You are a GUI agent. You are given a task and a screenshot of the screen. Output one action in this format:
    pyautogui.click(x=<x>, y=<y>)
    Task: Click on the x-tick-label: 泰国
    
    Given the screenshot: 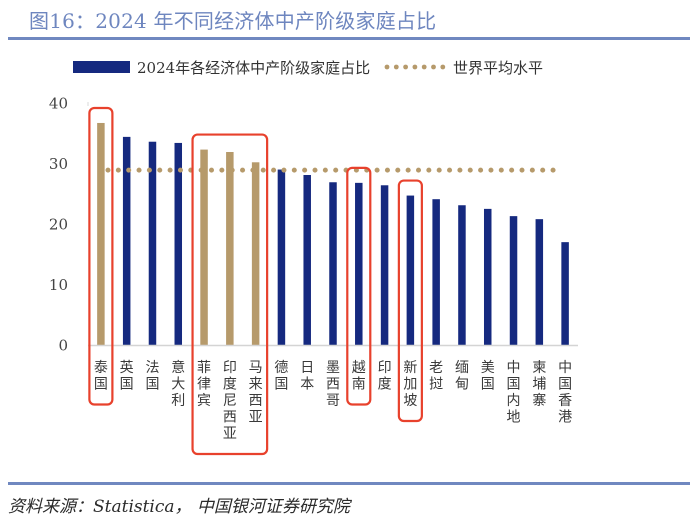 What is the action you would take?
    pyautogui.click(x=101, y=376)
    